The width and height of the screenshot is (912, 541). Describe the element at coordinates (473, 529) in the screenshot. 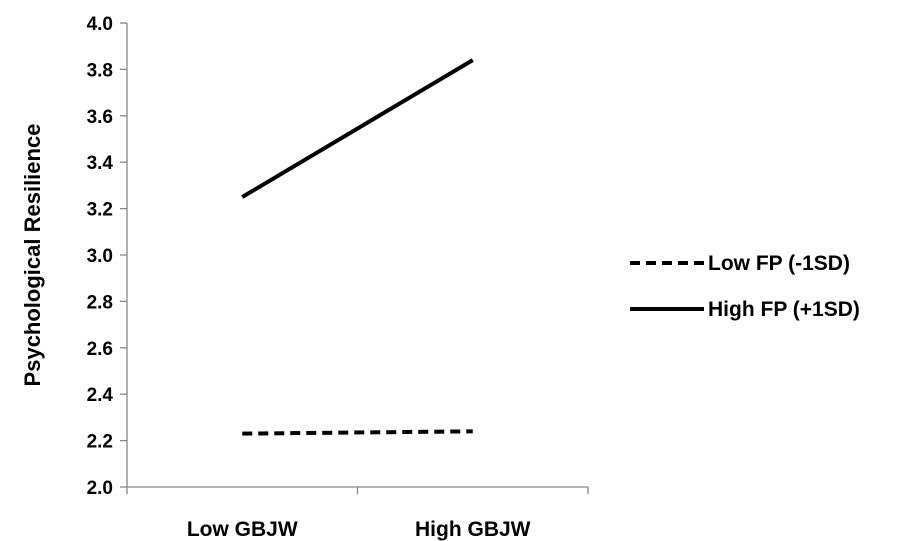

I see `x-category-label: High GBJW` at that location.